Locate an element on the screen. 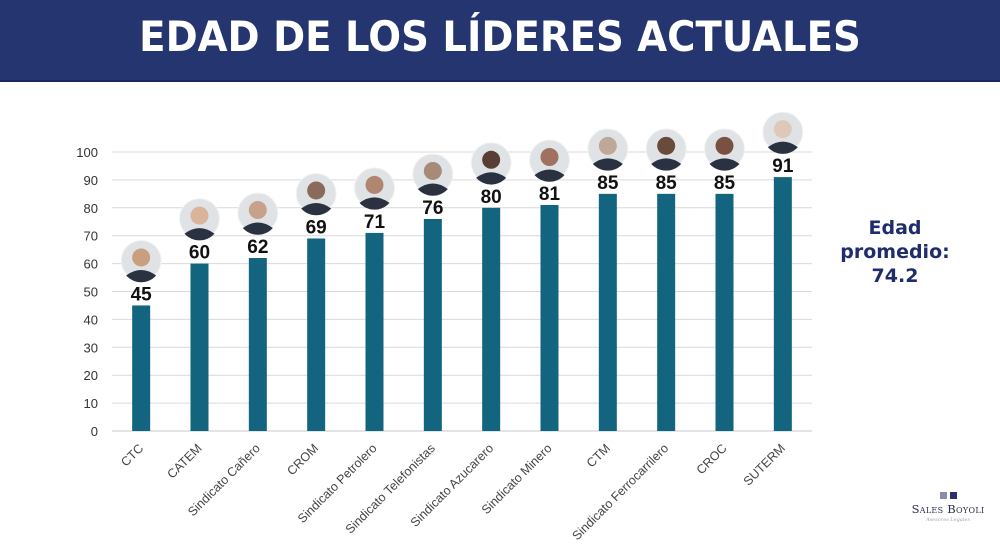 The image size is (1000, 559). logo-squares-icon is located at coordinates (948, 495).